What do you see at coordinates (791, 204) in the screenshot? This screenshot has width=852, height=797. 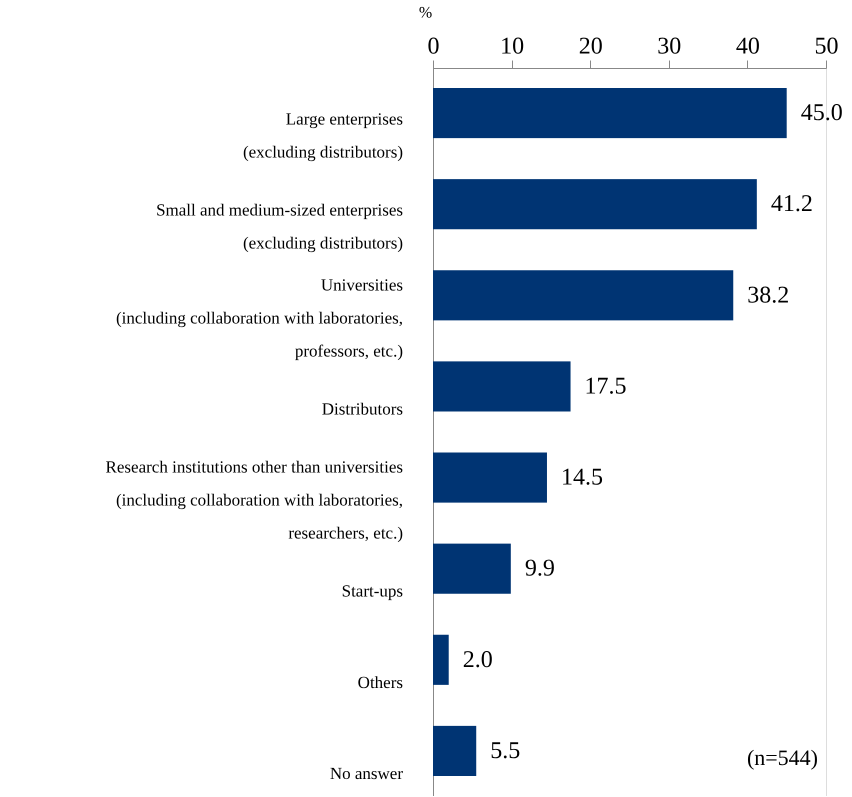 I see `data-label: 41.2` at bounding box center [791, 204].